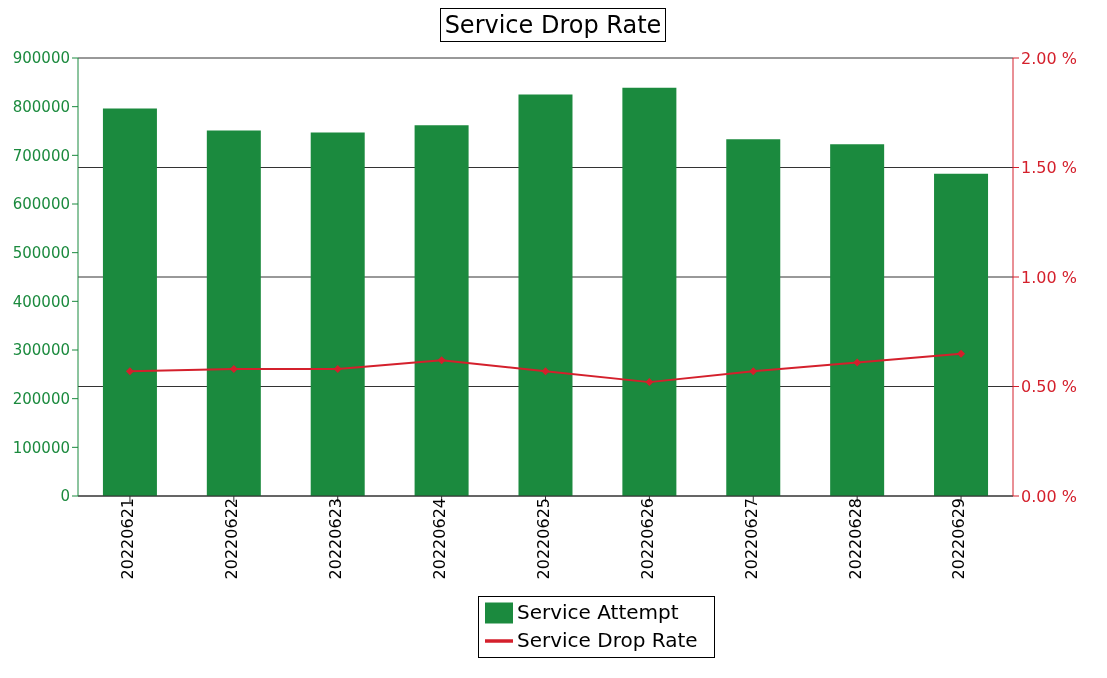 The image size is (1107, 678). Describe the element at coordinates (41, 252) in the screenshot. I see `y-tick-label: 500000` at that location.